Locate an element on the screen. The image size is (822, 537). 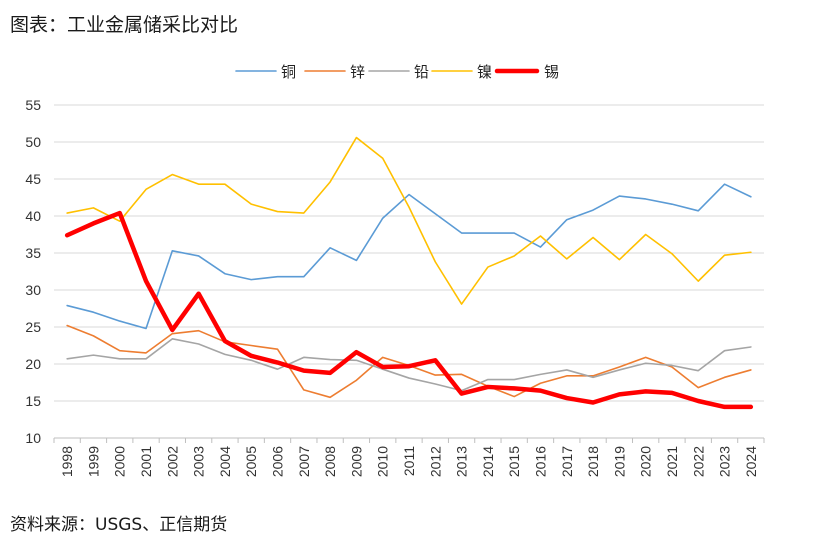
y-tick-label: 50 is located at coordinates (33, 142).